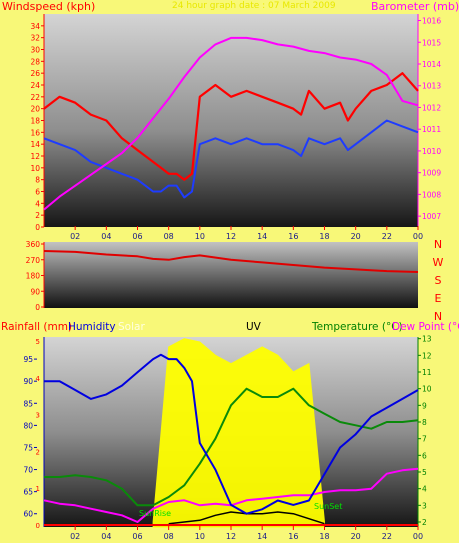 This screenshot has height=543, width=459. I want to click on uv-line, so click(246, 518).